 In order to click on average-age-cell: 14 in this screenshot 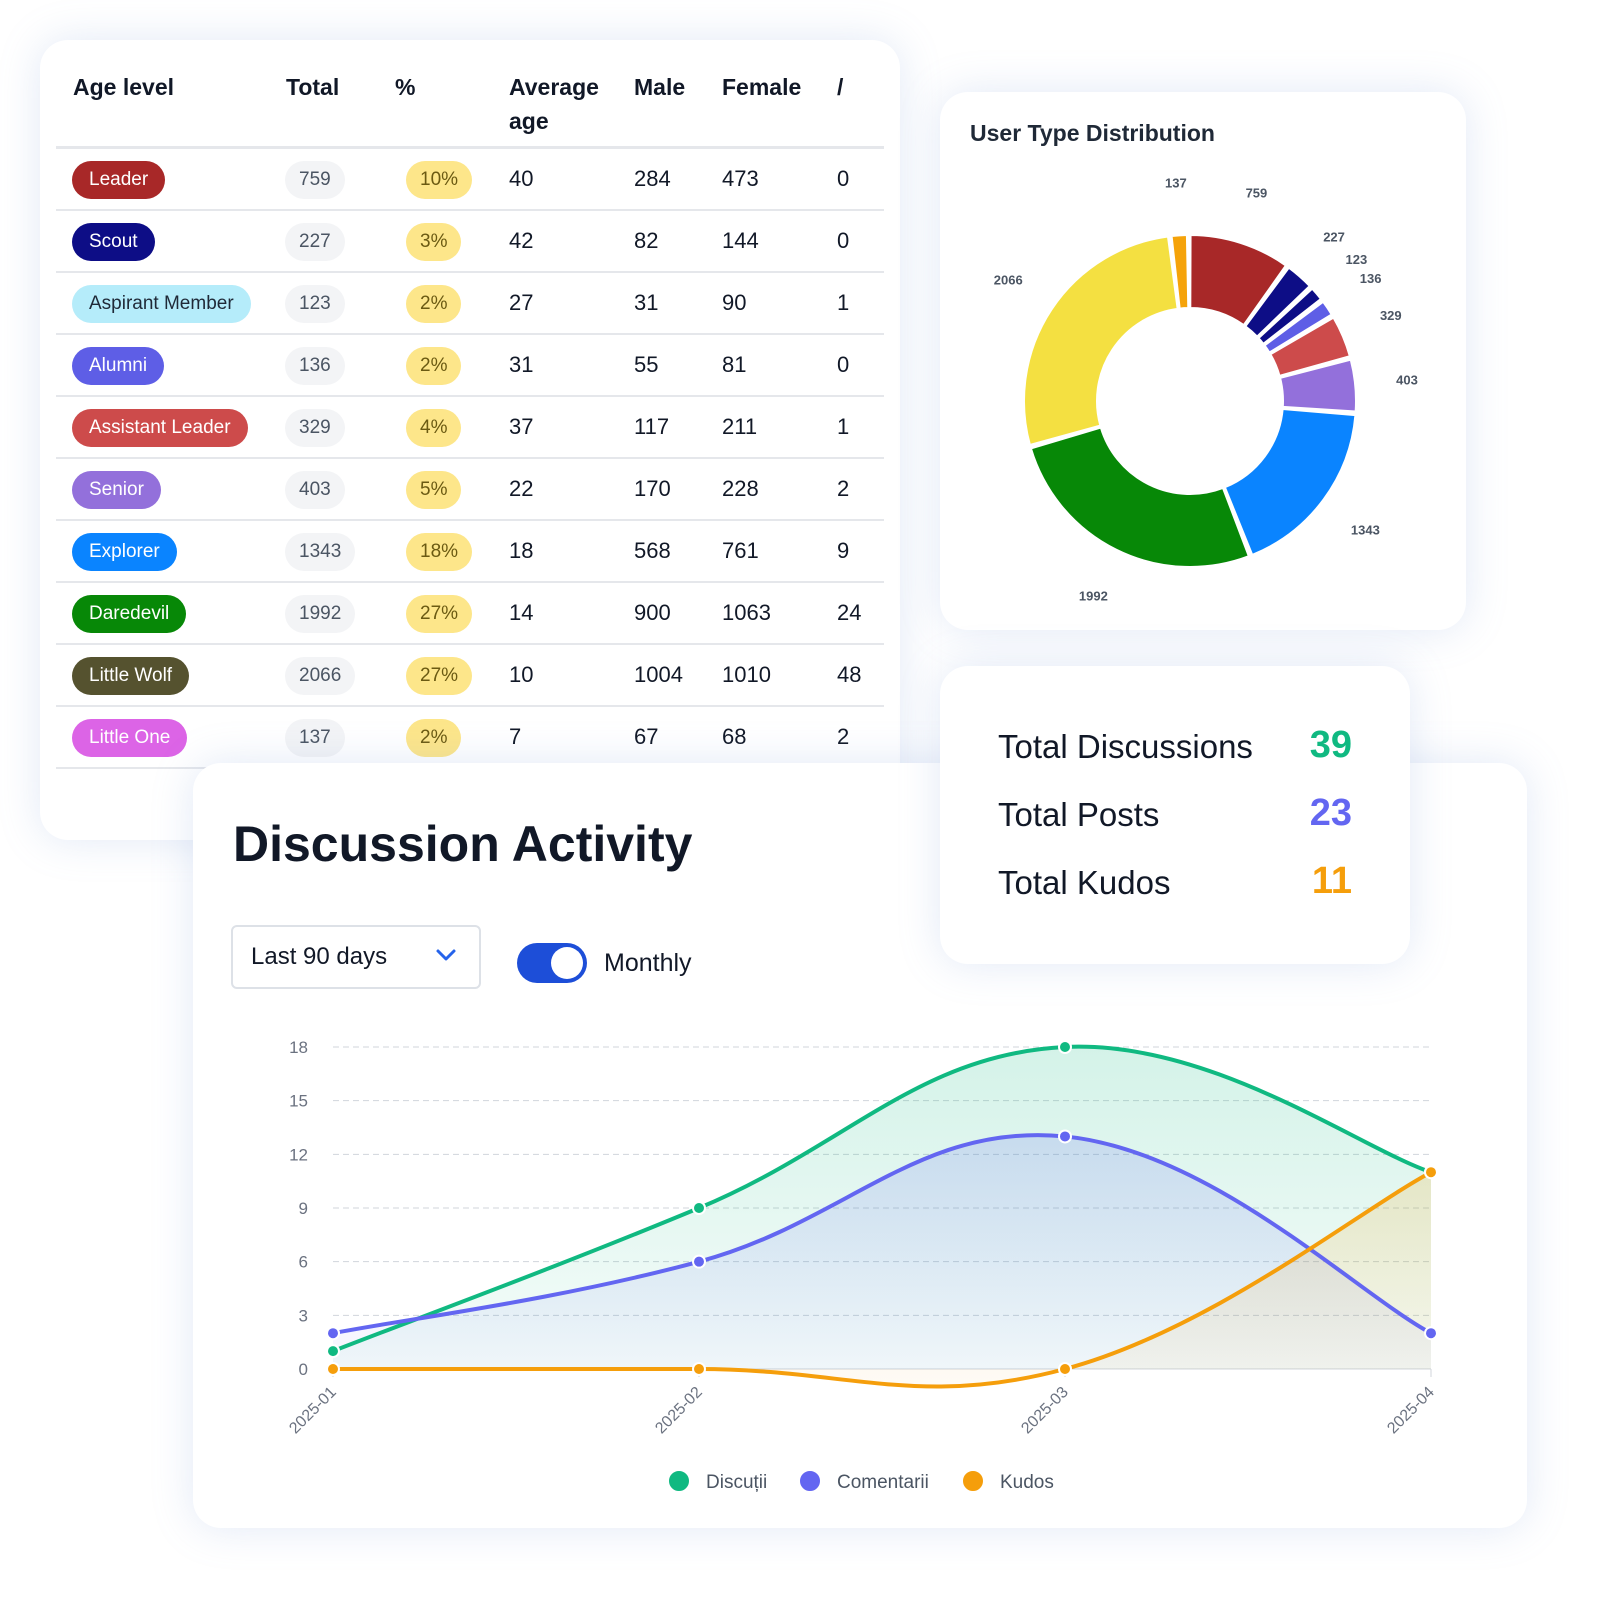, I will do `click(521, 612)`.